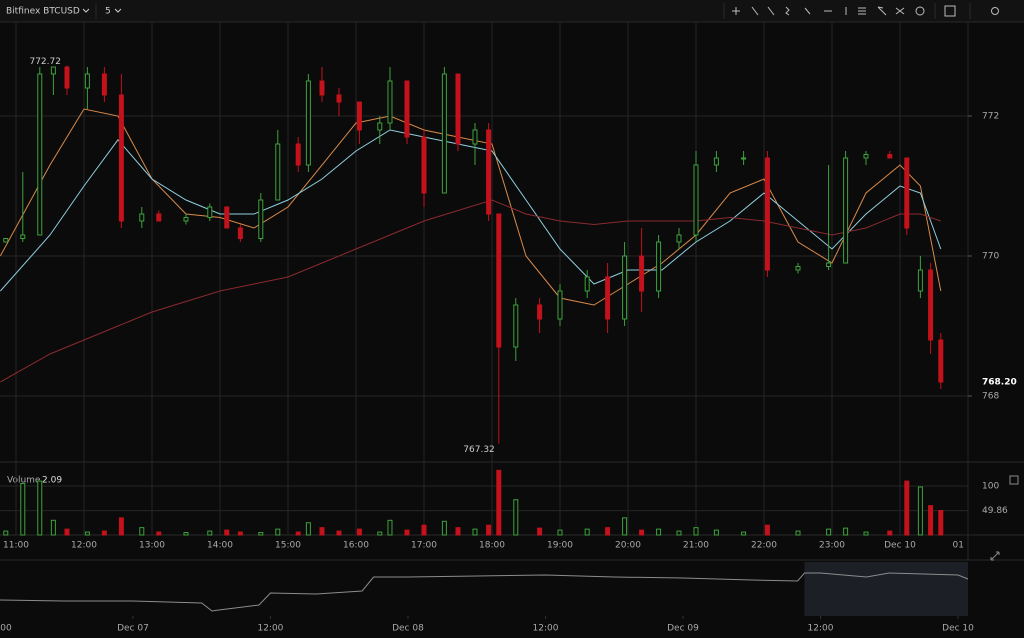 Image resolution: width=1024 pixels, height=638 pixels. What do you see at coordinates (479, 450) in the screenshot?
I see `low-label: 767.32` at bounding box center [479, 450].